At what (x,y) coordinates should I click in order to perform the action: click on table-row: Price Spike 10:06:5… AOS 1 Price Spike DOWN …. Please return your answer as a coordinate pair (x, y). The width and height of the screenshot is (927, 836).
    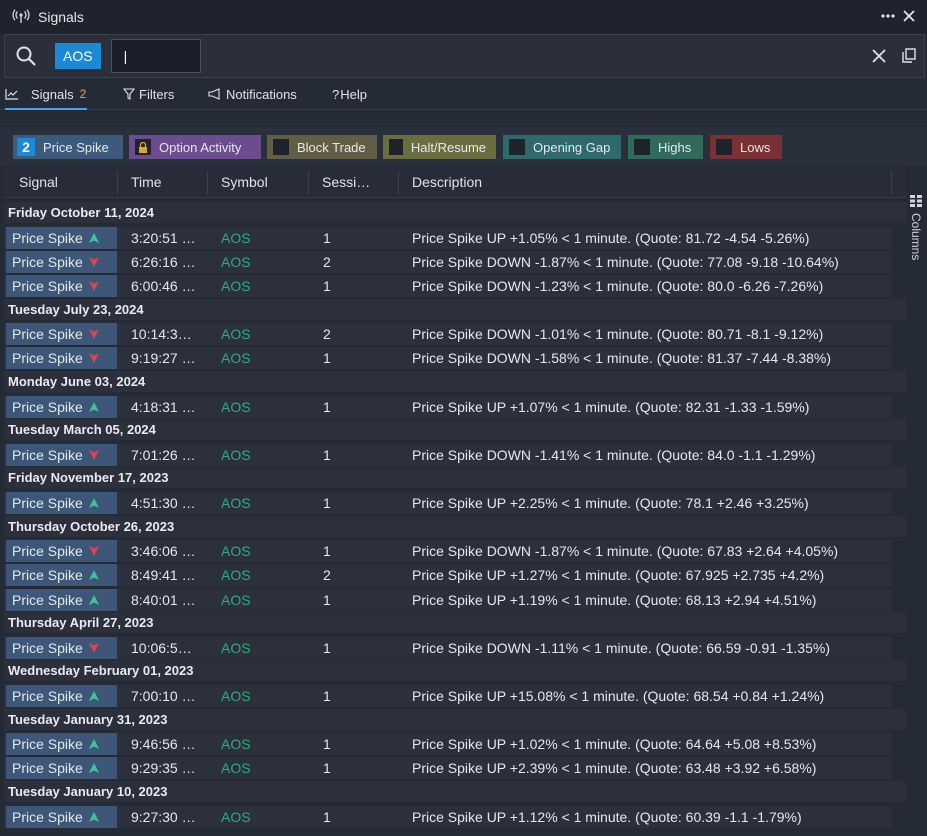
    Looking at the image, I should click on (448, 647).